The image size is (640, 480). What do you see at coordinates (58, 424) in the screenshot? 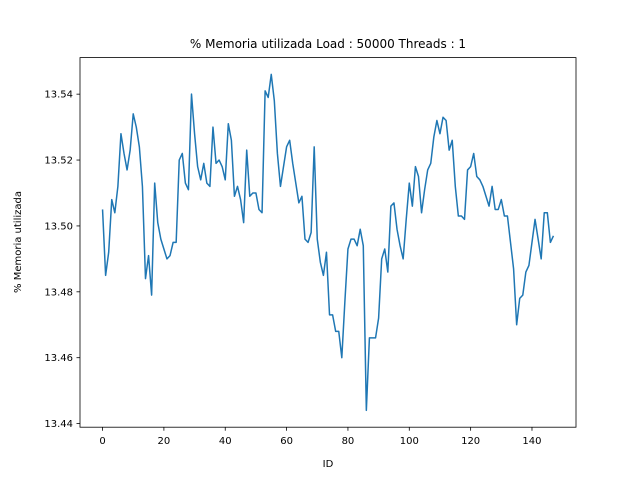
I see `y-tick-label: 13.44` at bounding box center [58, 424].